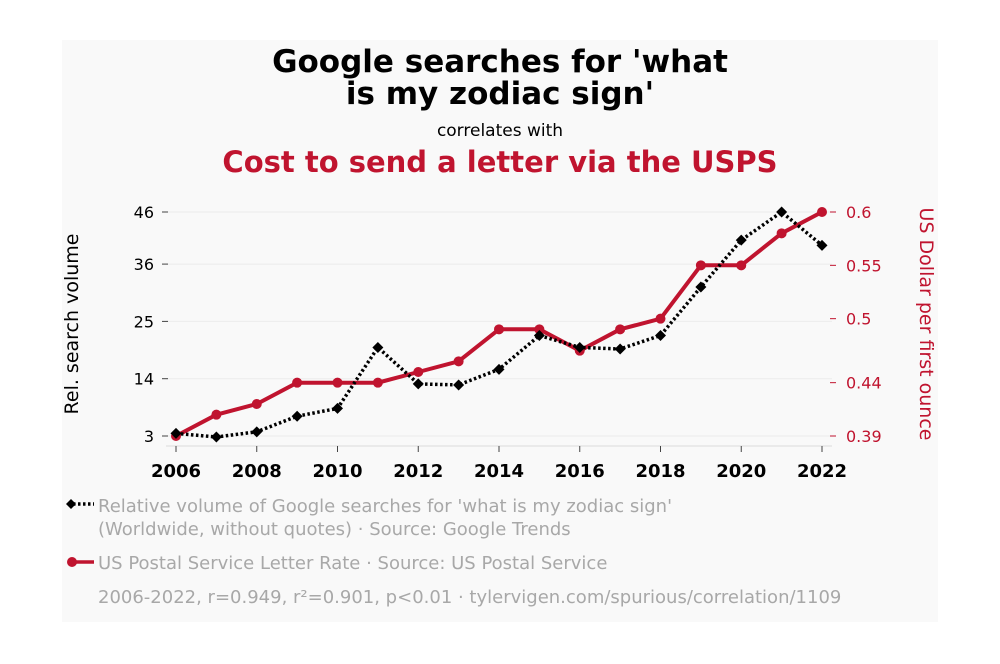  What do you see at coordinates (858, 319) in the screenshot?
I see `y-right-tick-label: 0.5` at bounding box center [858, 319].